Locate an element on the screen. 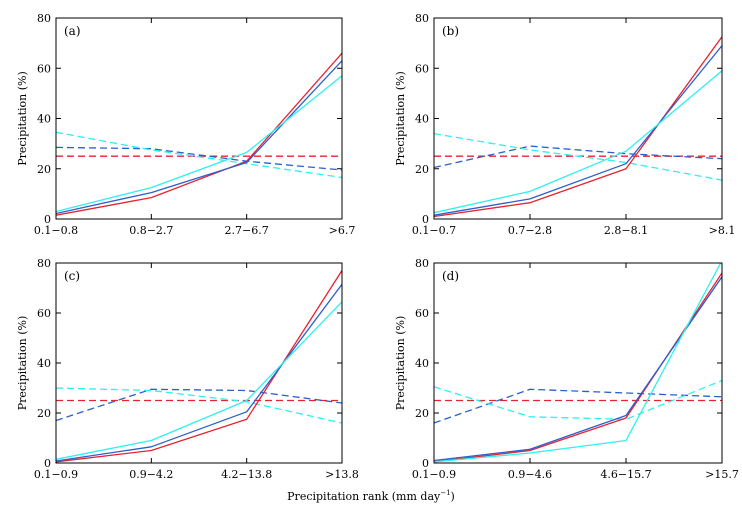 The height and width of the screenshot is (508, 742). panel-label: (c) is located at coordinates (72, 276).